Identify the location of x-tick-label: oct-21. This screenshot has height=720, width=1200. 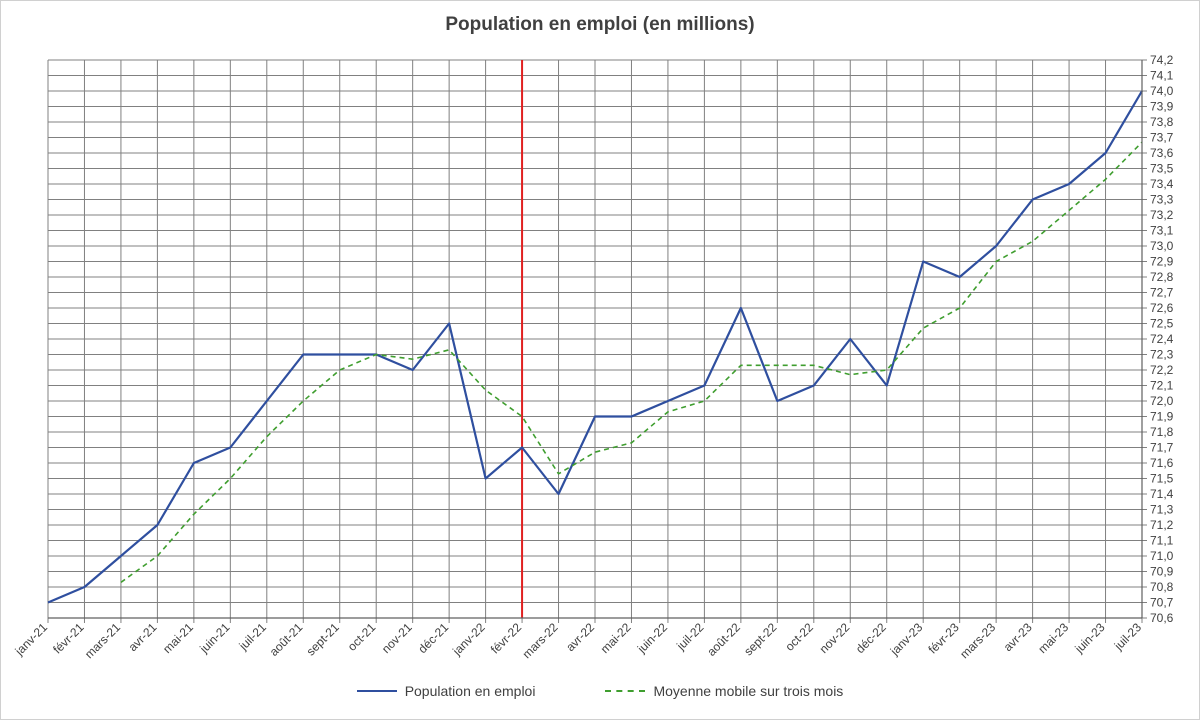
(362, 637).